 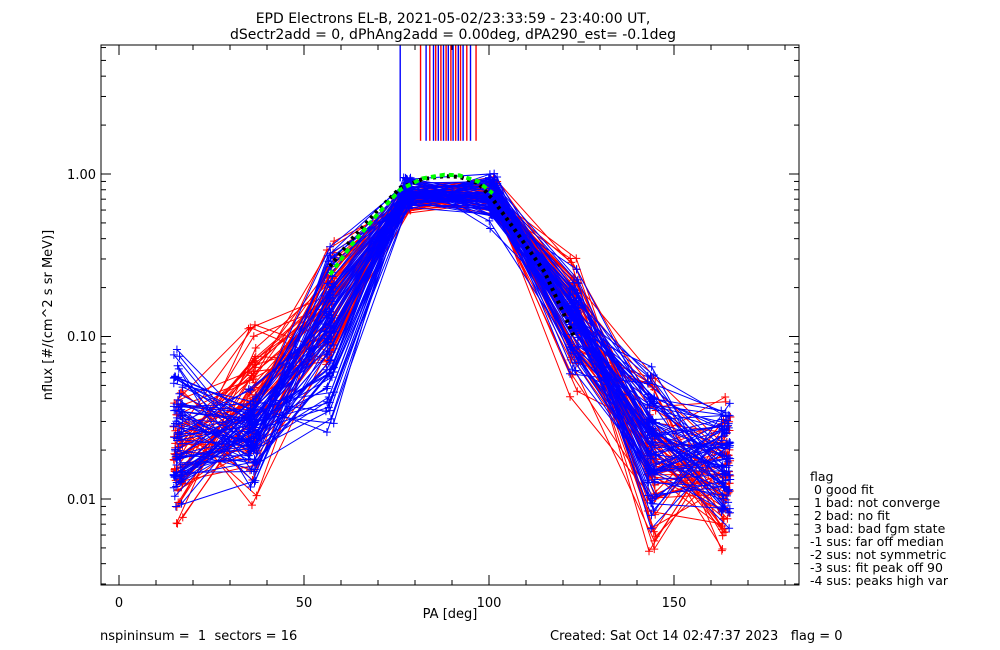 What do you see at coordinates (81, 500) in the screenshot?
I see `y-tick-label: 0.01` at bounding box center [81, 500].